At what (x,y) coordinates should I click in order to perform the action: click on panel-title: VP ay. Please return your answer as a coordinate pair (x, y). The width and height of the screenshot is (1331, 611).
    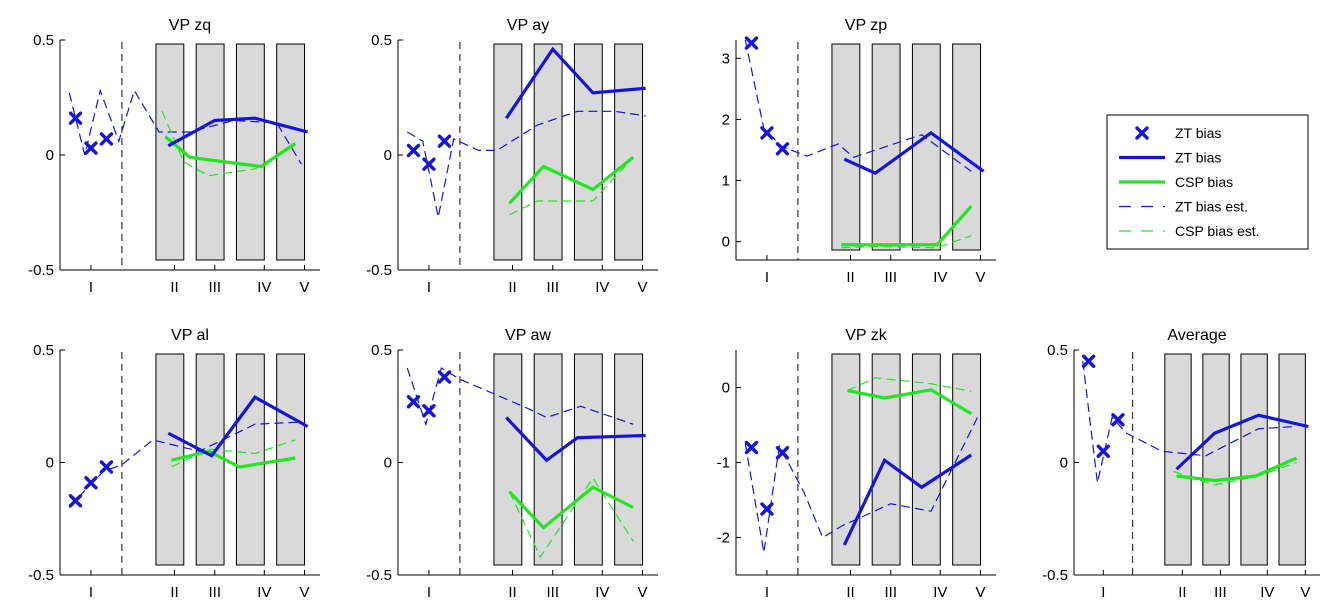
    Looking at the image, I should click on (528, 25).